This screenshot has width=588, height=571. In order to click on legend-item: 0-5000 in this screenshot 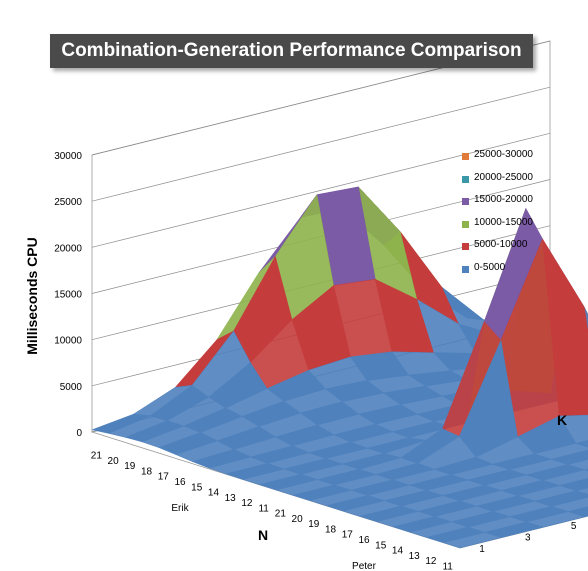, I will do `click(519, 272)`.